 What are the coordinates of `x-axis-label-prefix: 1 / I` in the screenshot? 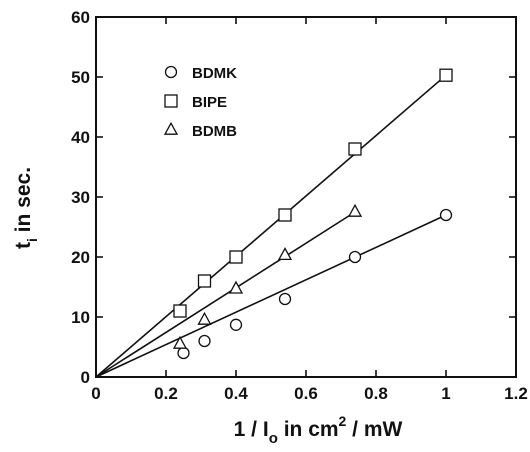 It's located at (251, 429).